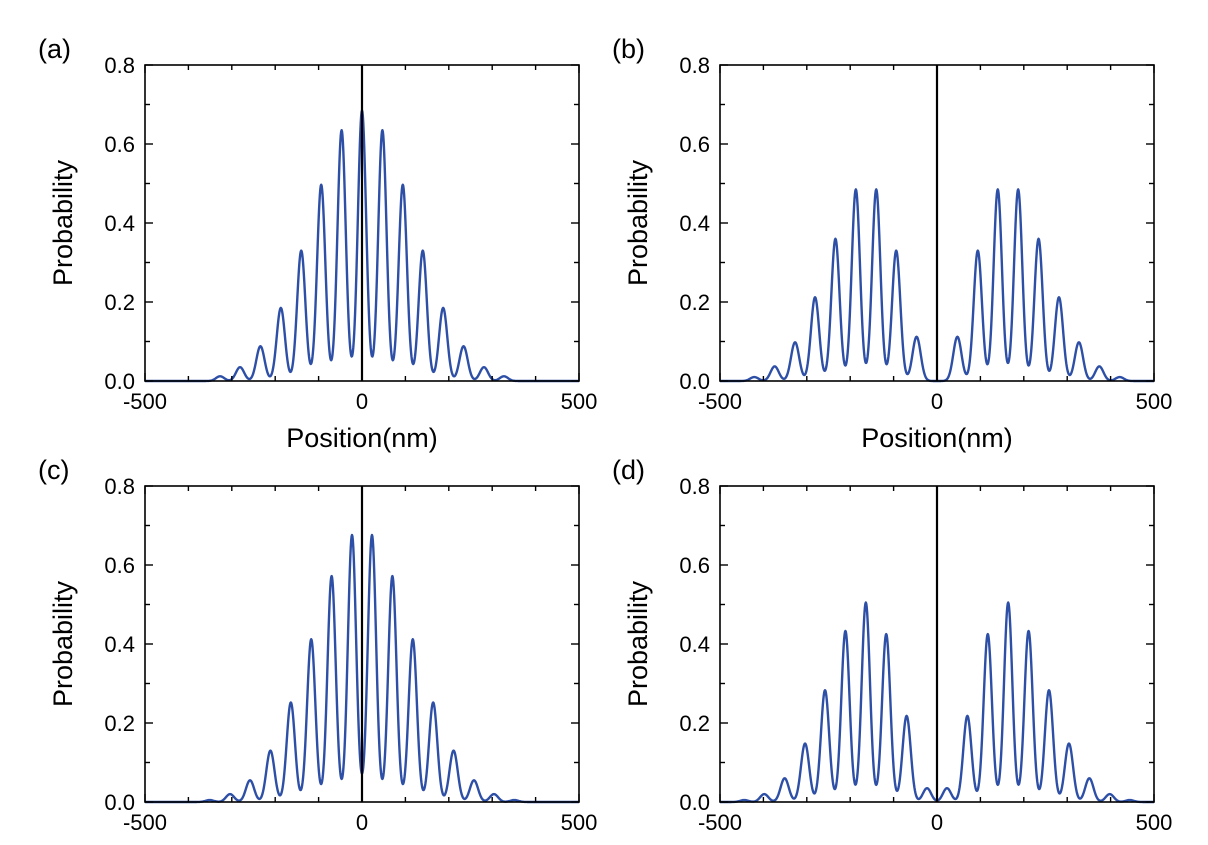  Describe the element at coordinates (54, 49) in the screenshot. I see `panel-label: (a)` at that location.